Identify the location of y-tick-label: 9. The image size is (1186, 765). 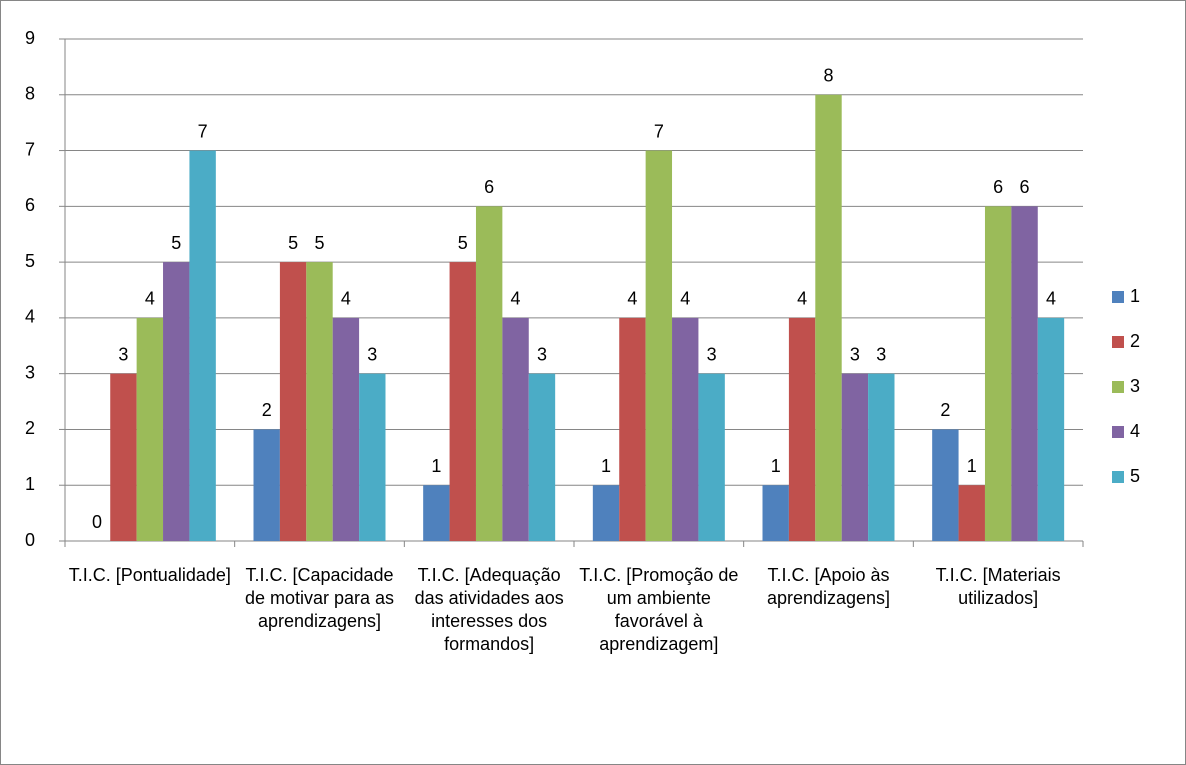
(30, 38).